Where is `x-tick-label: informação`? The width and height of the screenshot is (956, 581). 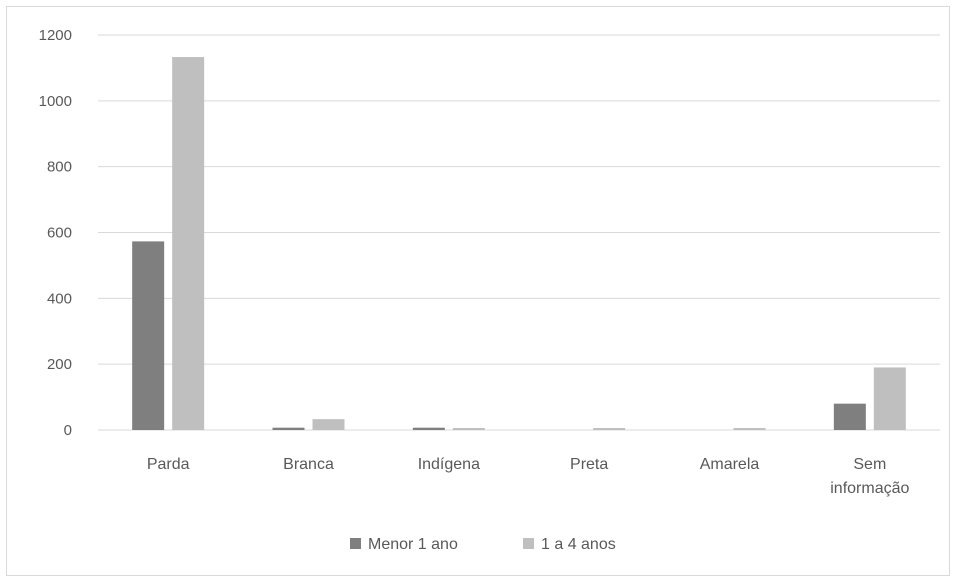 x-tick-label: informação is located at coordinates (869, 488).